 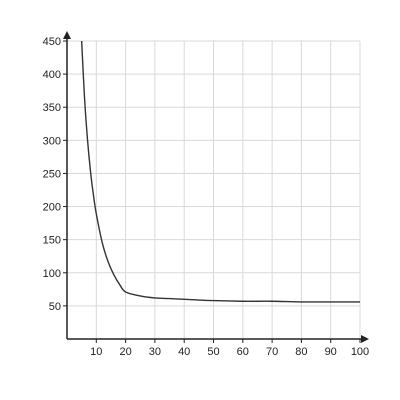 I want to click on y-tick-label: 400, so click(x=52, y=75).